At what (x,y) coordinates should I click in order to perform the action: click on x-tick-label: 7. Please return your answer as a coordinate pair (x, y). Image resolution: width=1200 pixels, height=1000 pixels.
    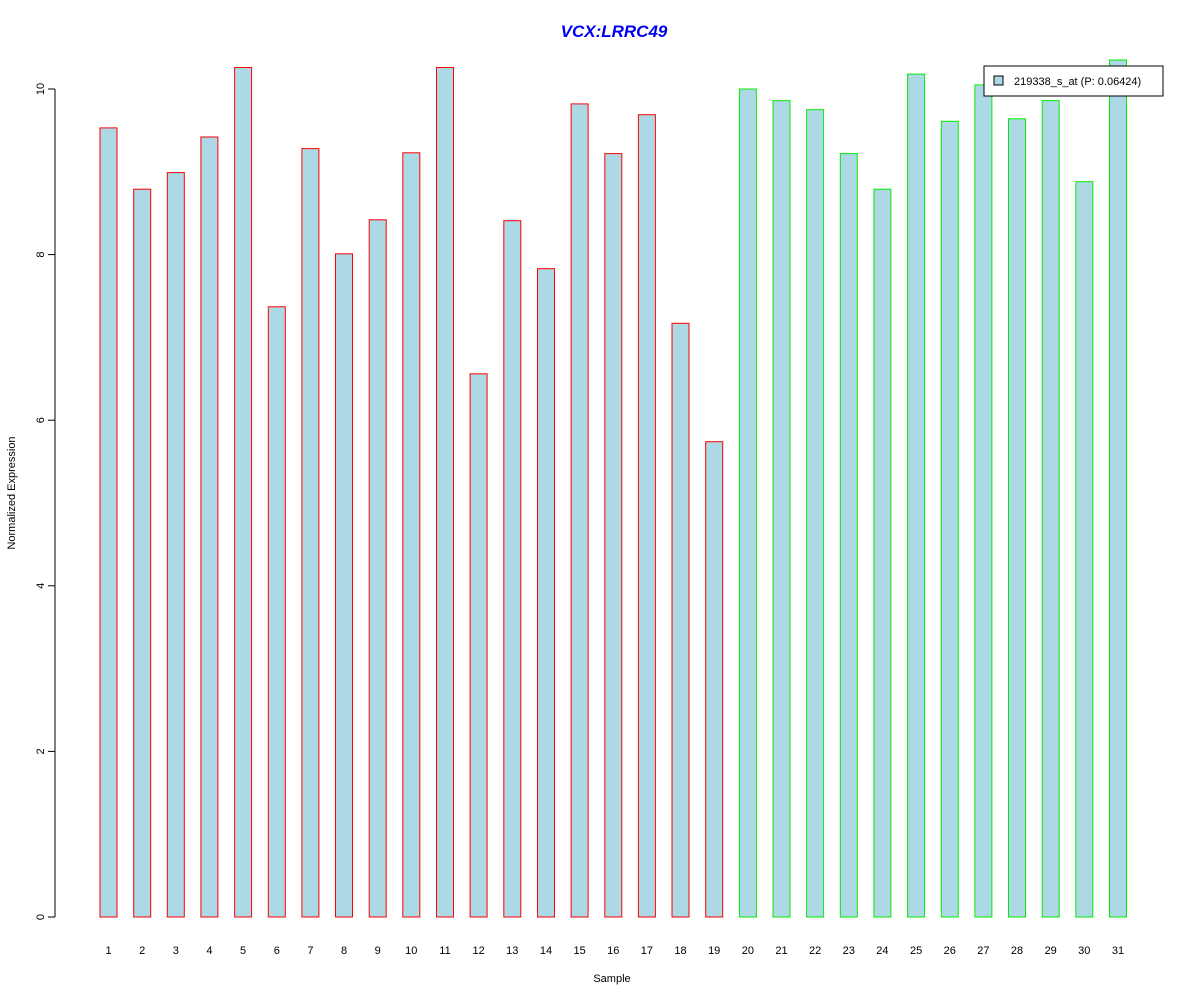
    Looking at the image, I should click on (310, 951).